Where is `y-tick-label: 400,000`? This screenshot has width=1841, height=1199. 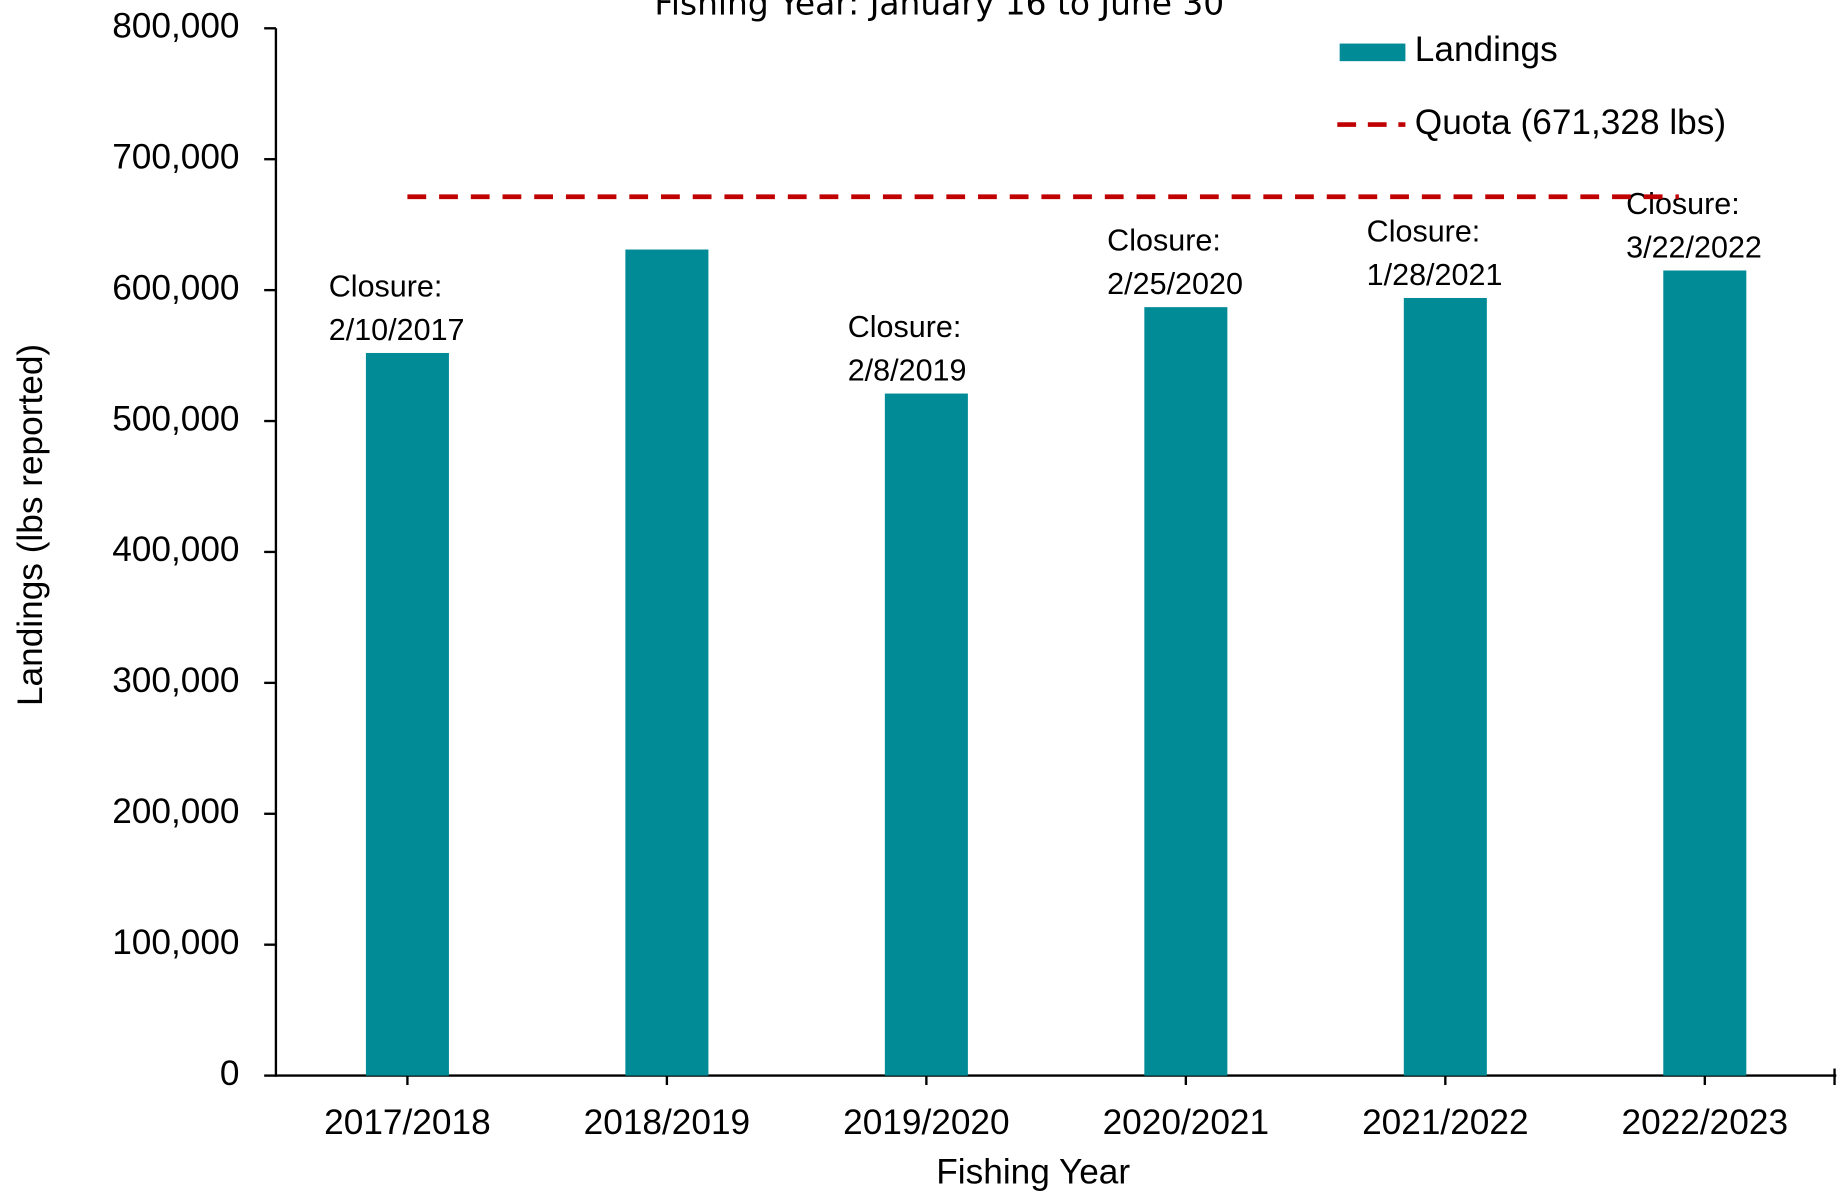
y-tick-label: 400,000 is located at coordinates (175, 549).